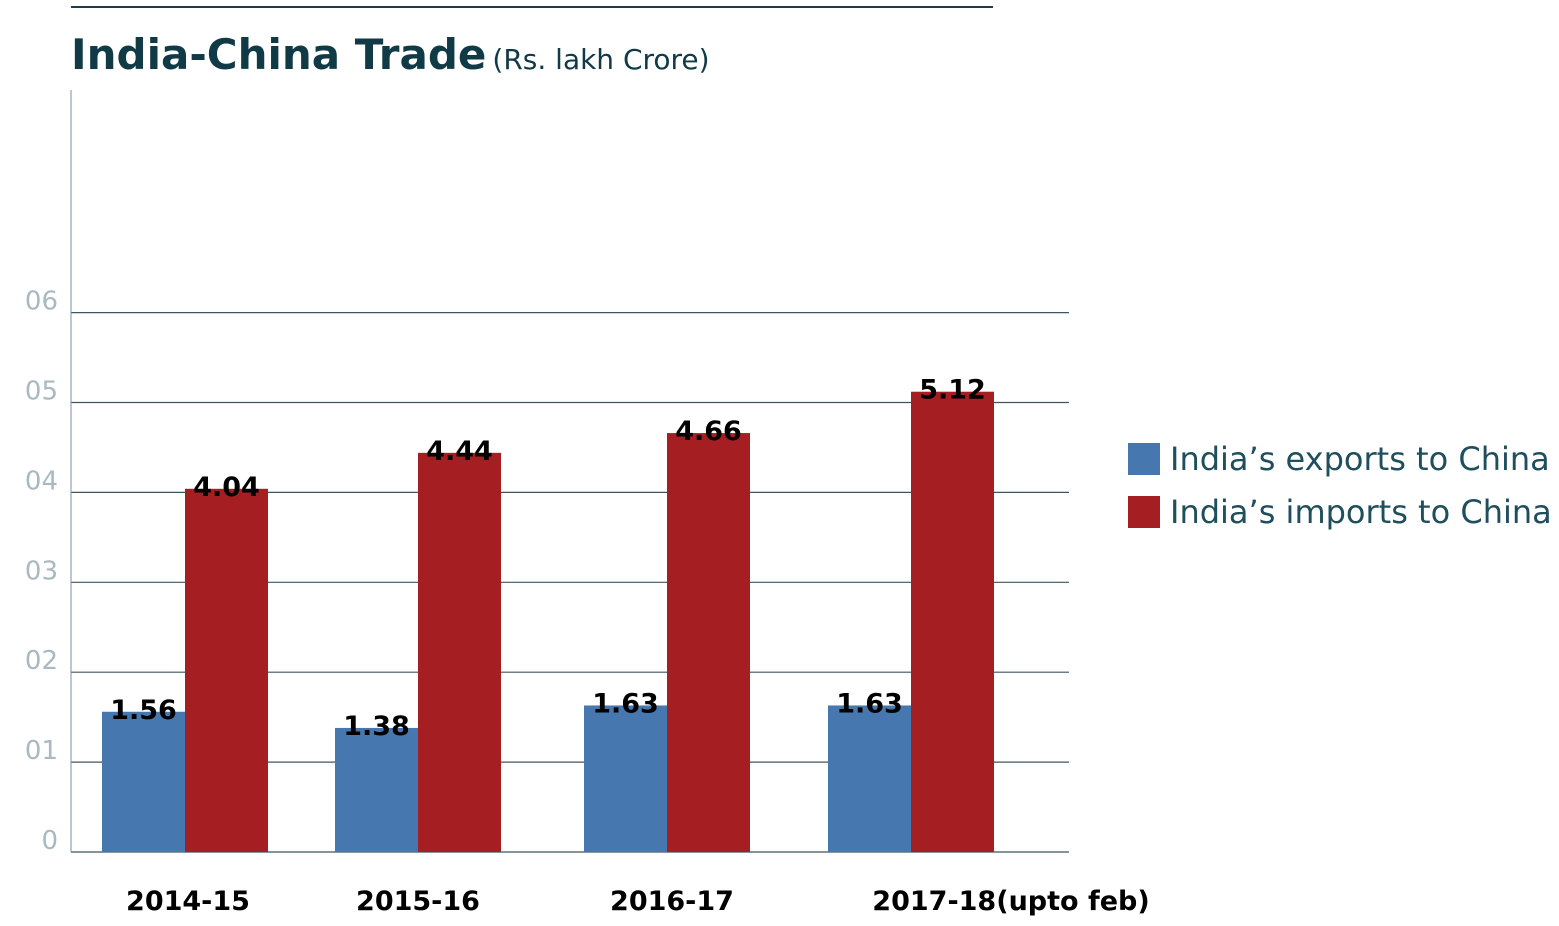 This screenshot has height=926, width=1559. Describe the element at coordinates (1010, 901) in the screenshot. I see `x-tick-label: 2017-18(upto feb)` at that location.